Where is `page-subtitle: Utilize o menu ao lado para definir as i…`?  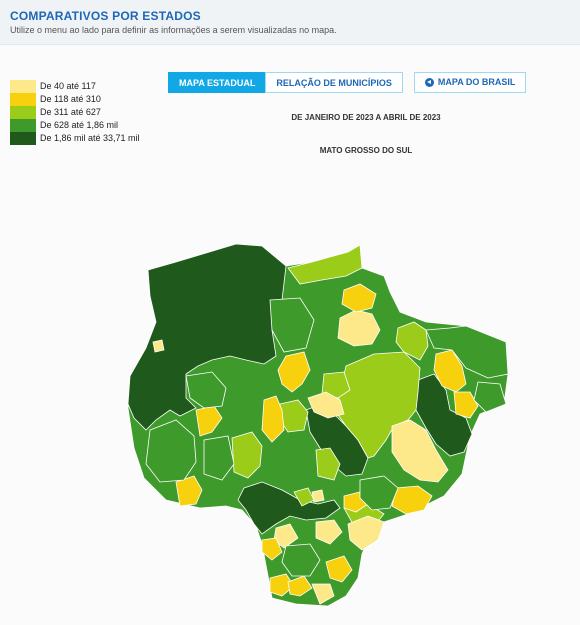
page-subtitle: Utilize o menu ao lado para definir as i… is located at coordinates (173, 30).